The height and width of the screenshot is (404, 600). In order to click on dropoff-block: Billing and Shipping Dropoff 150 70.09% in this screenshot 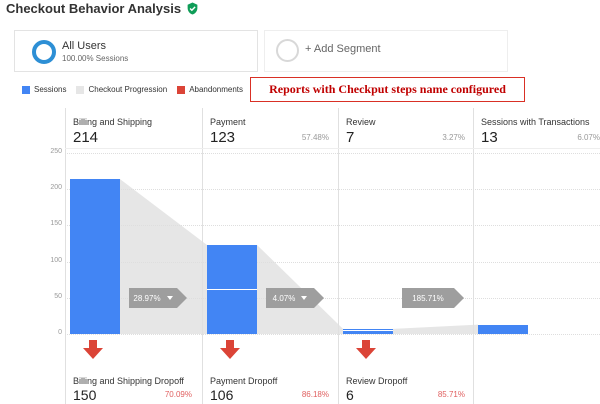, I will do `click(132, 384)`.